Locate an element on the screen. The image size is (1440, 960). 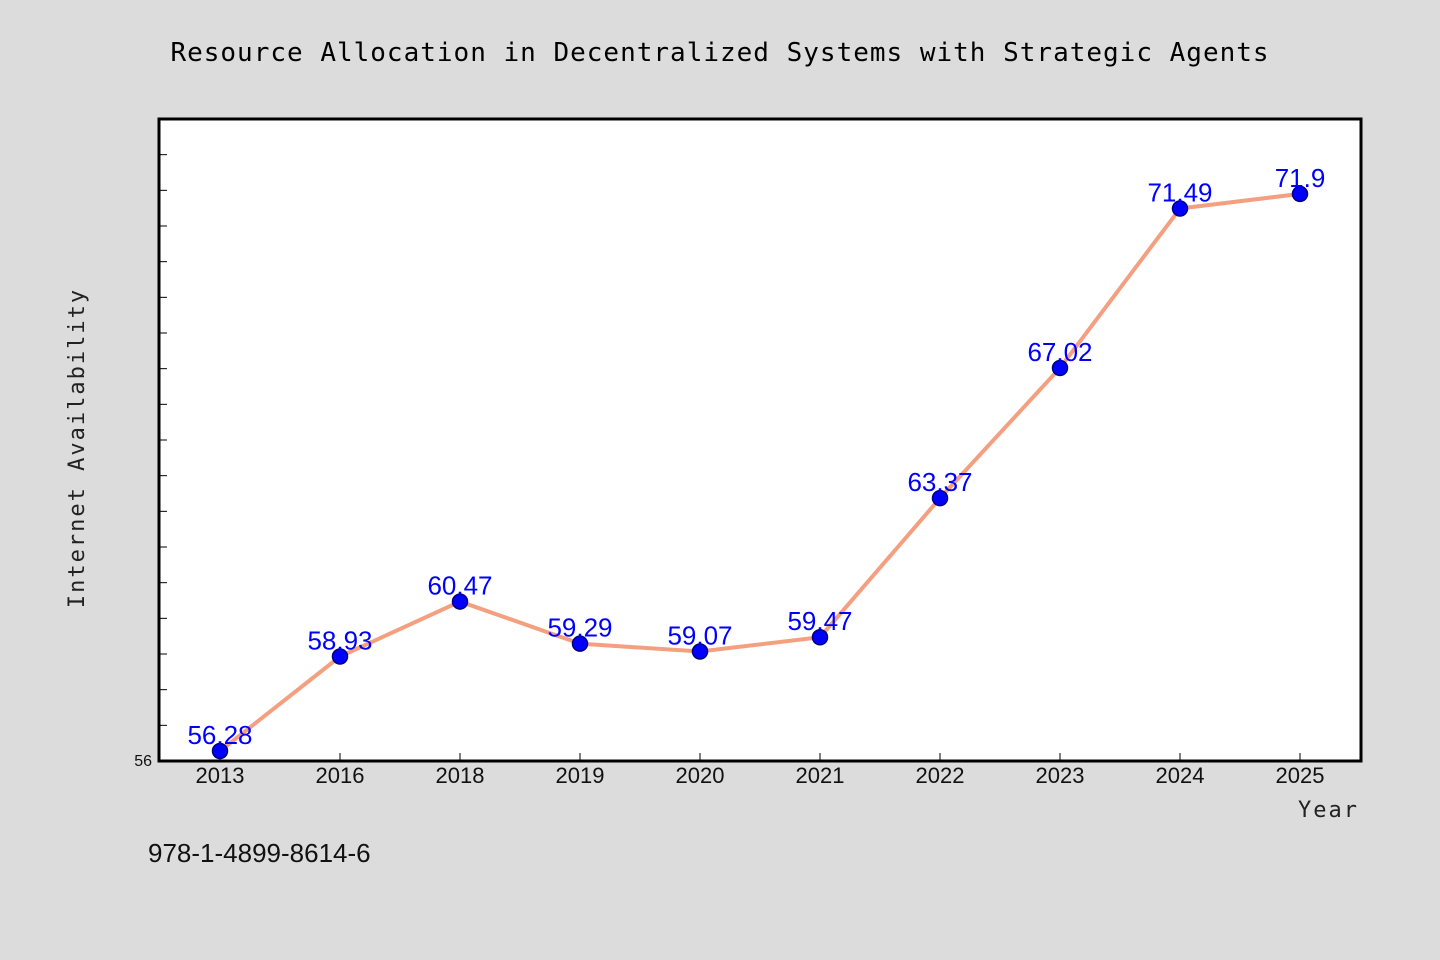
x-tick-label: 2018 is located at coordinates (460, 775).